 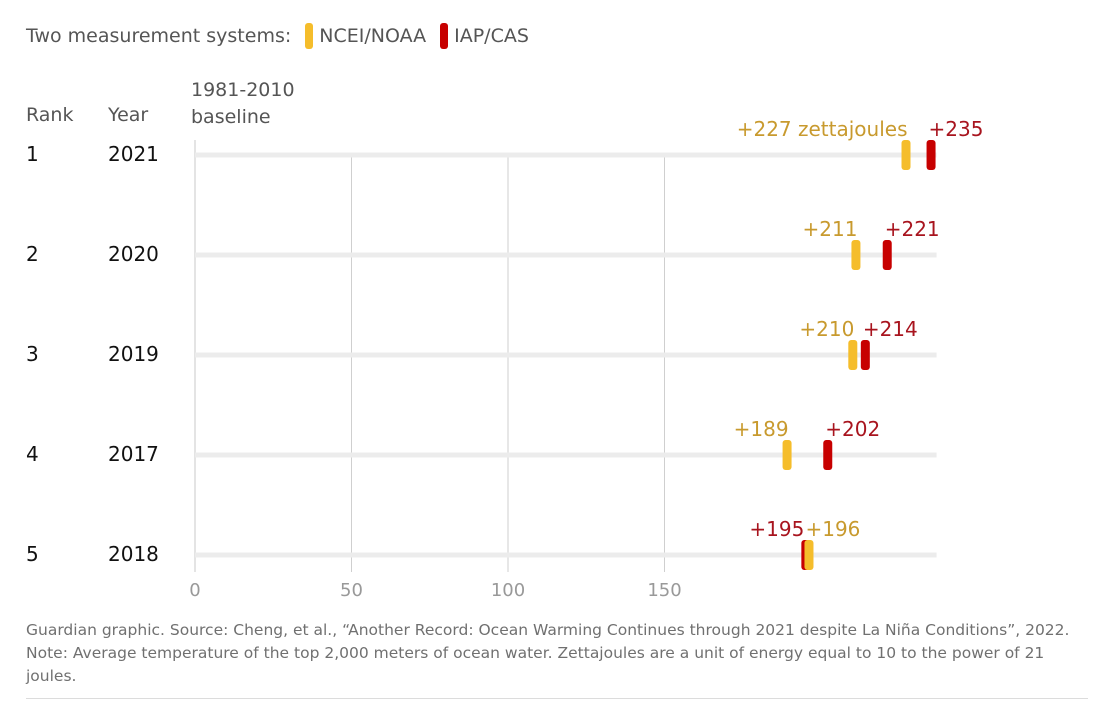 What do you see at coordinates (309, 36) in the screenshot?
I see `ncei-swatch-icon` at bounding box center [309, 36].